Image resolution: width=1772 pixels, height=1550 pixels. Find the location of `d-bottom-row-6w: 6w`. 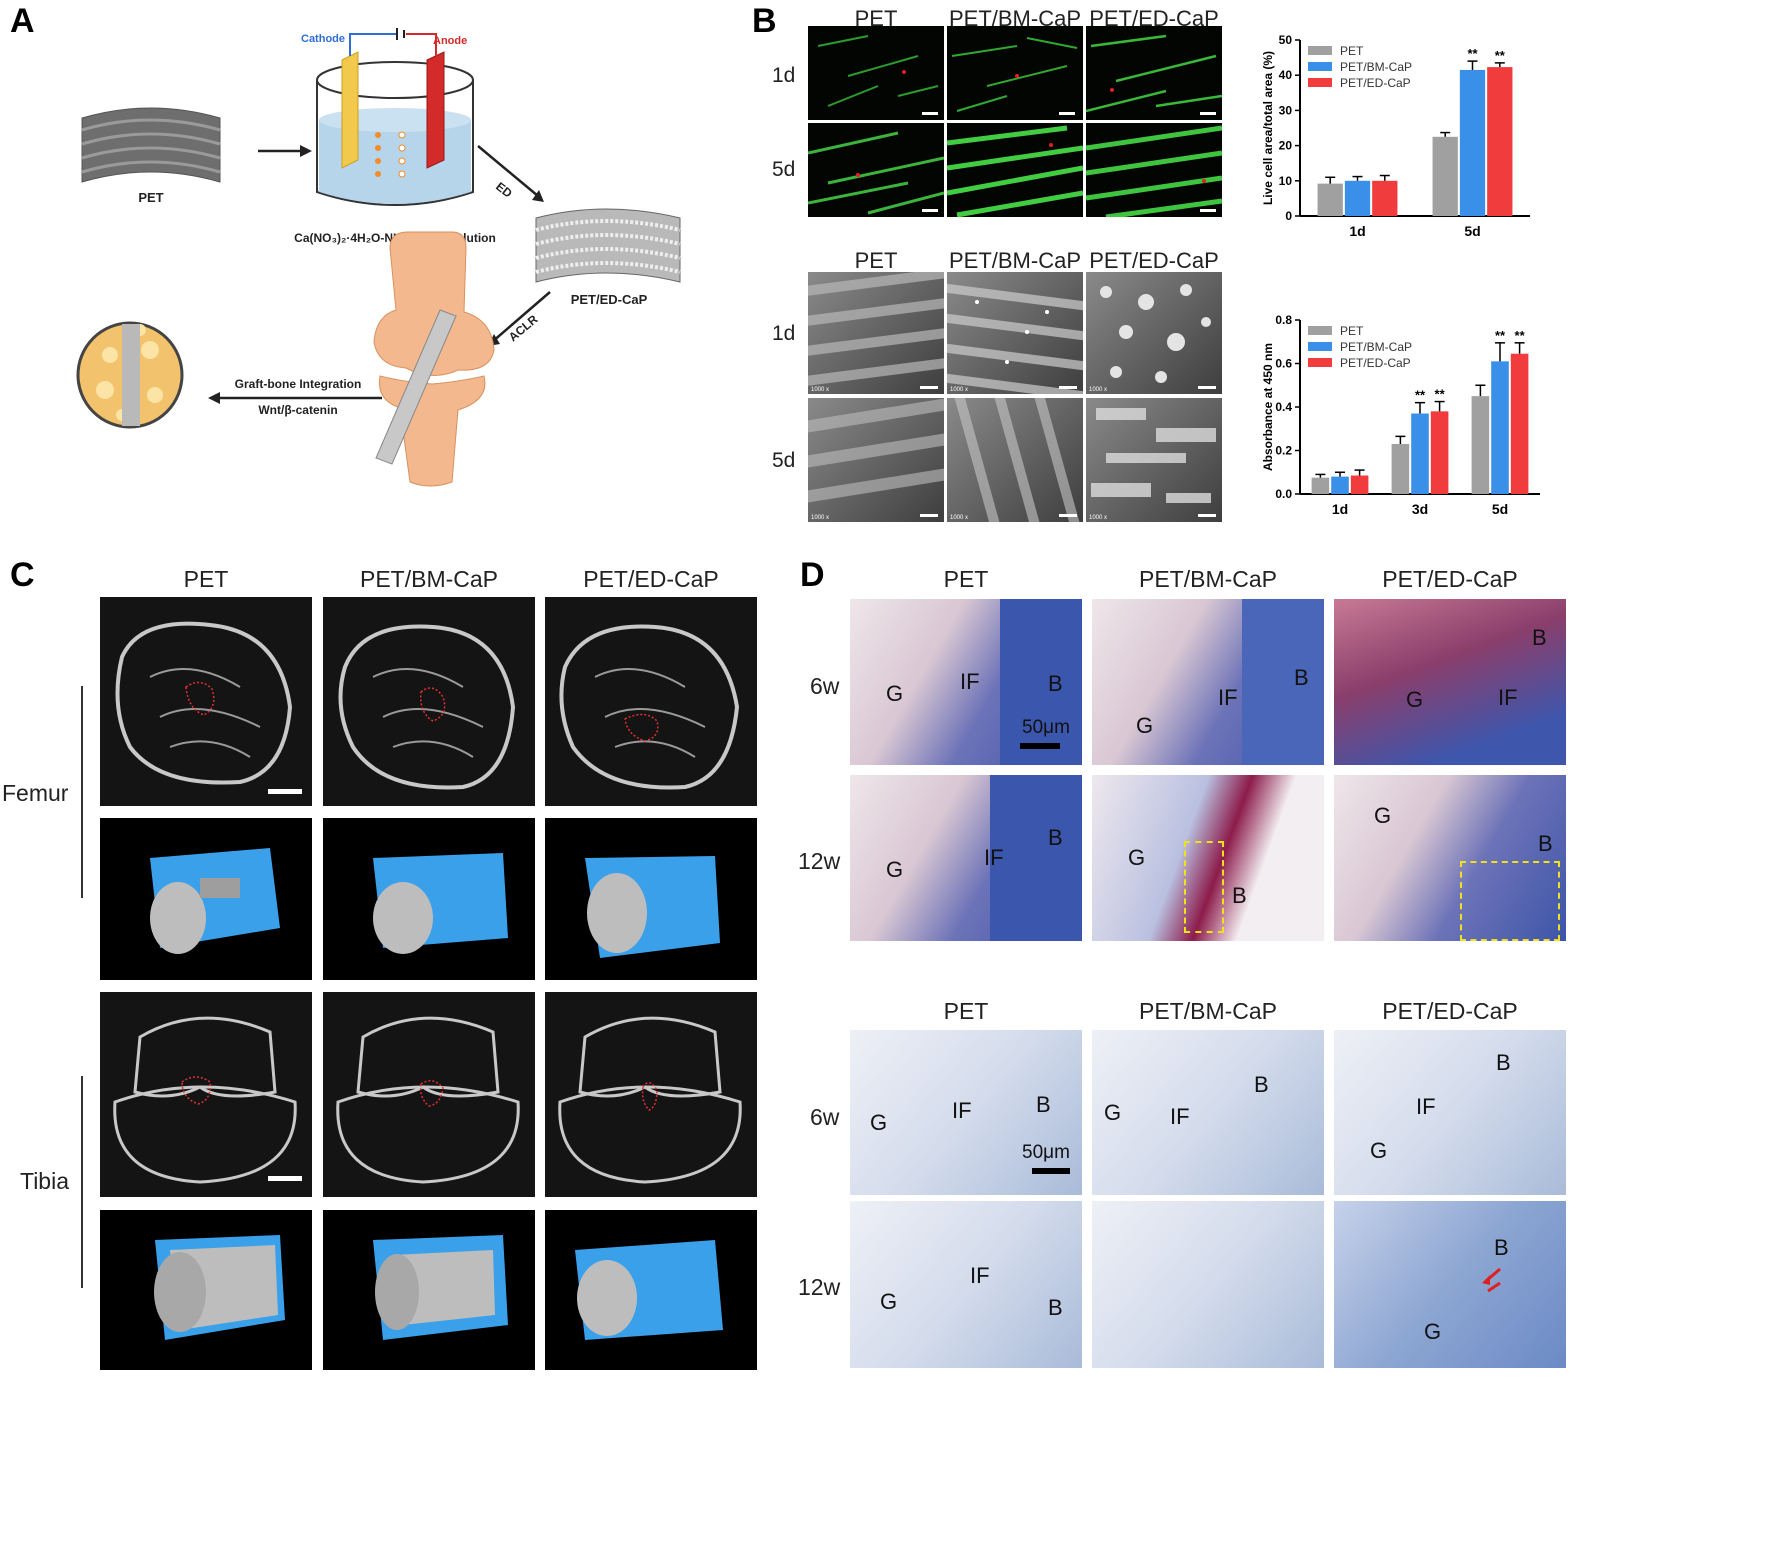

d-bottom-row-6w: 6w is located at coordinates (825, 1117).